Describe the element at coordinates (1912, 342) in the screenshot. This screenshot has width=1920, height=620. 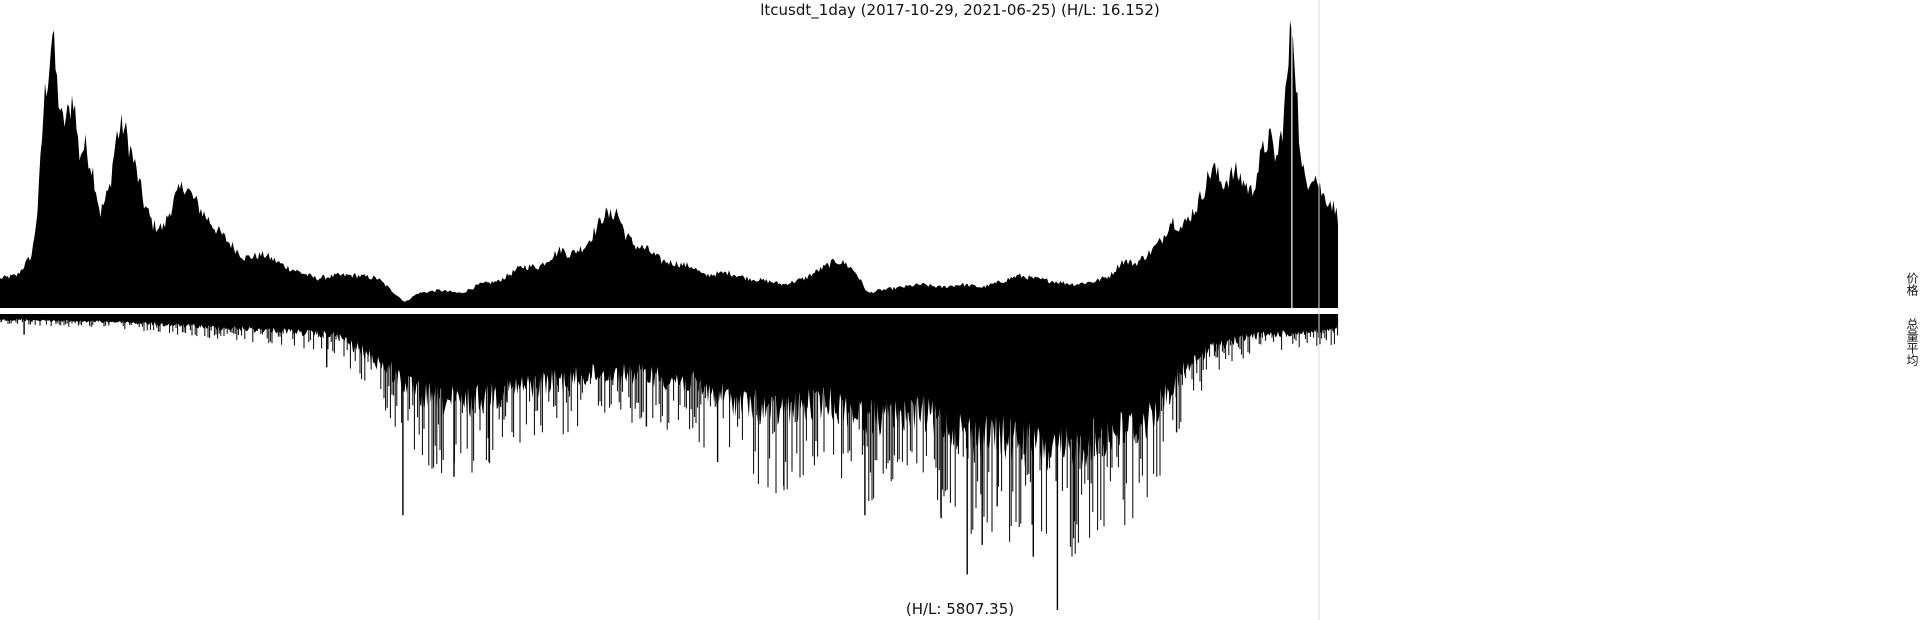
I see `legend-volume-label: 总量平均` at that location.